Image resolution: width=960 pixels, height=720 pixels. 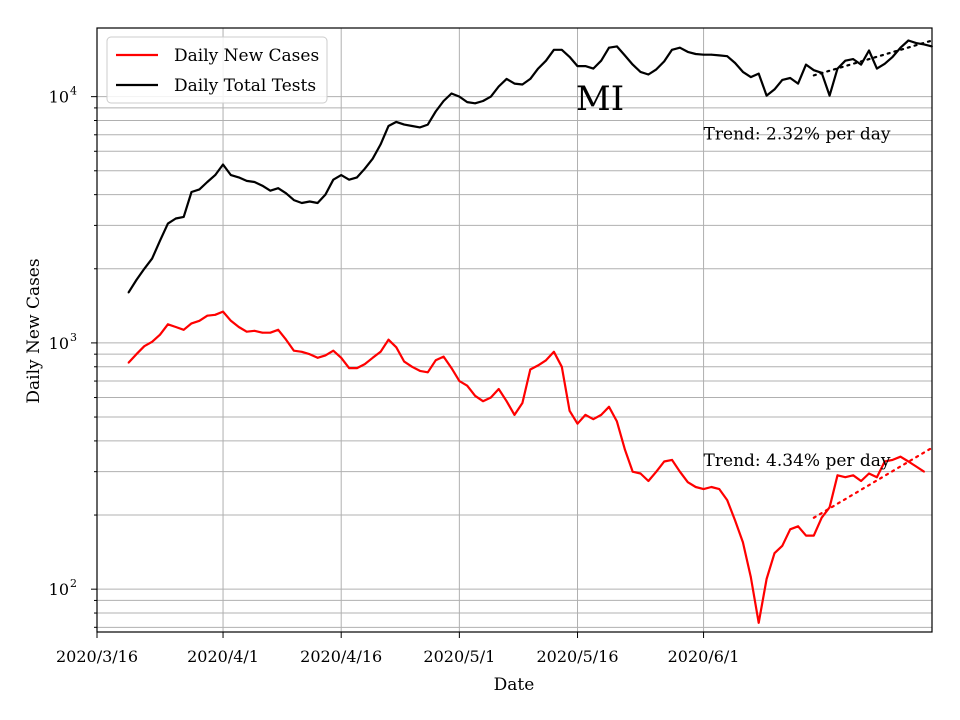 What do you see at coordinates (97, 656) in the screenshot?
I see `x-tick-label: 2020/3/16` at bounding box center [97, 656].